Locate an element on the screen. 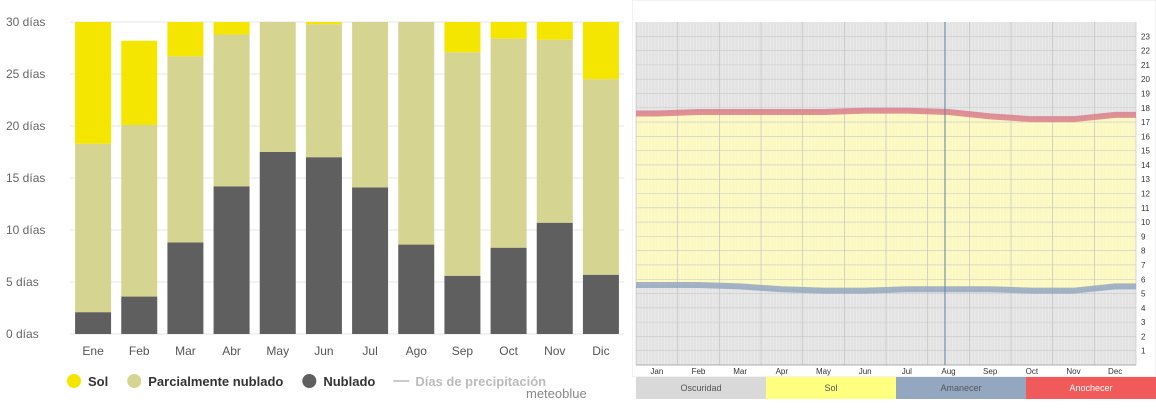 The width and height of the screenshot is (1156, 413). legend-label: Días de precipitación is located at coordinates (480, 381).